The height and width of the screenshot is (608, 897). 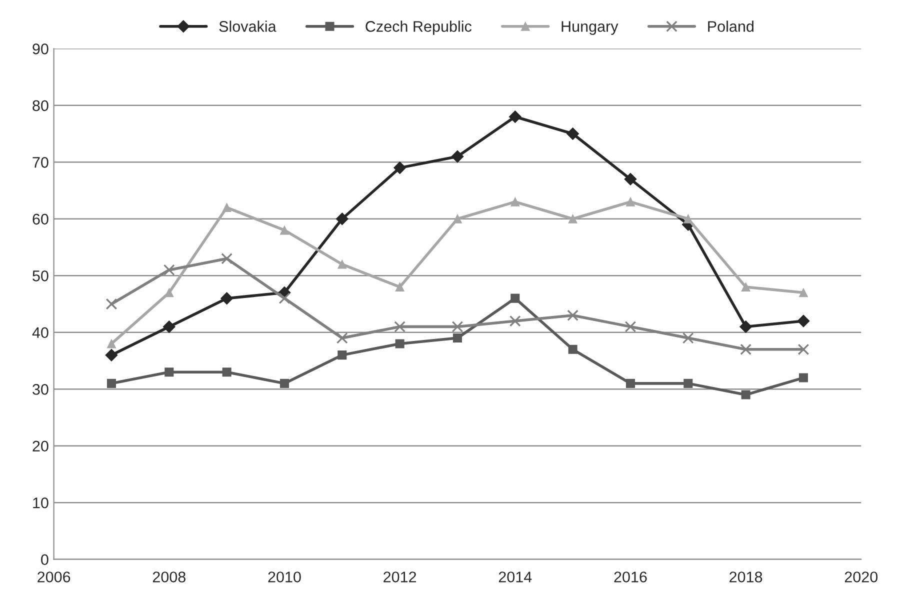 What do you see at coordinates (419, 27) in the screenshot?
I see `legend-label: Czech Republic` at bounding box center [419, 27].